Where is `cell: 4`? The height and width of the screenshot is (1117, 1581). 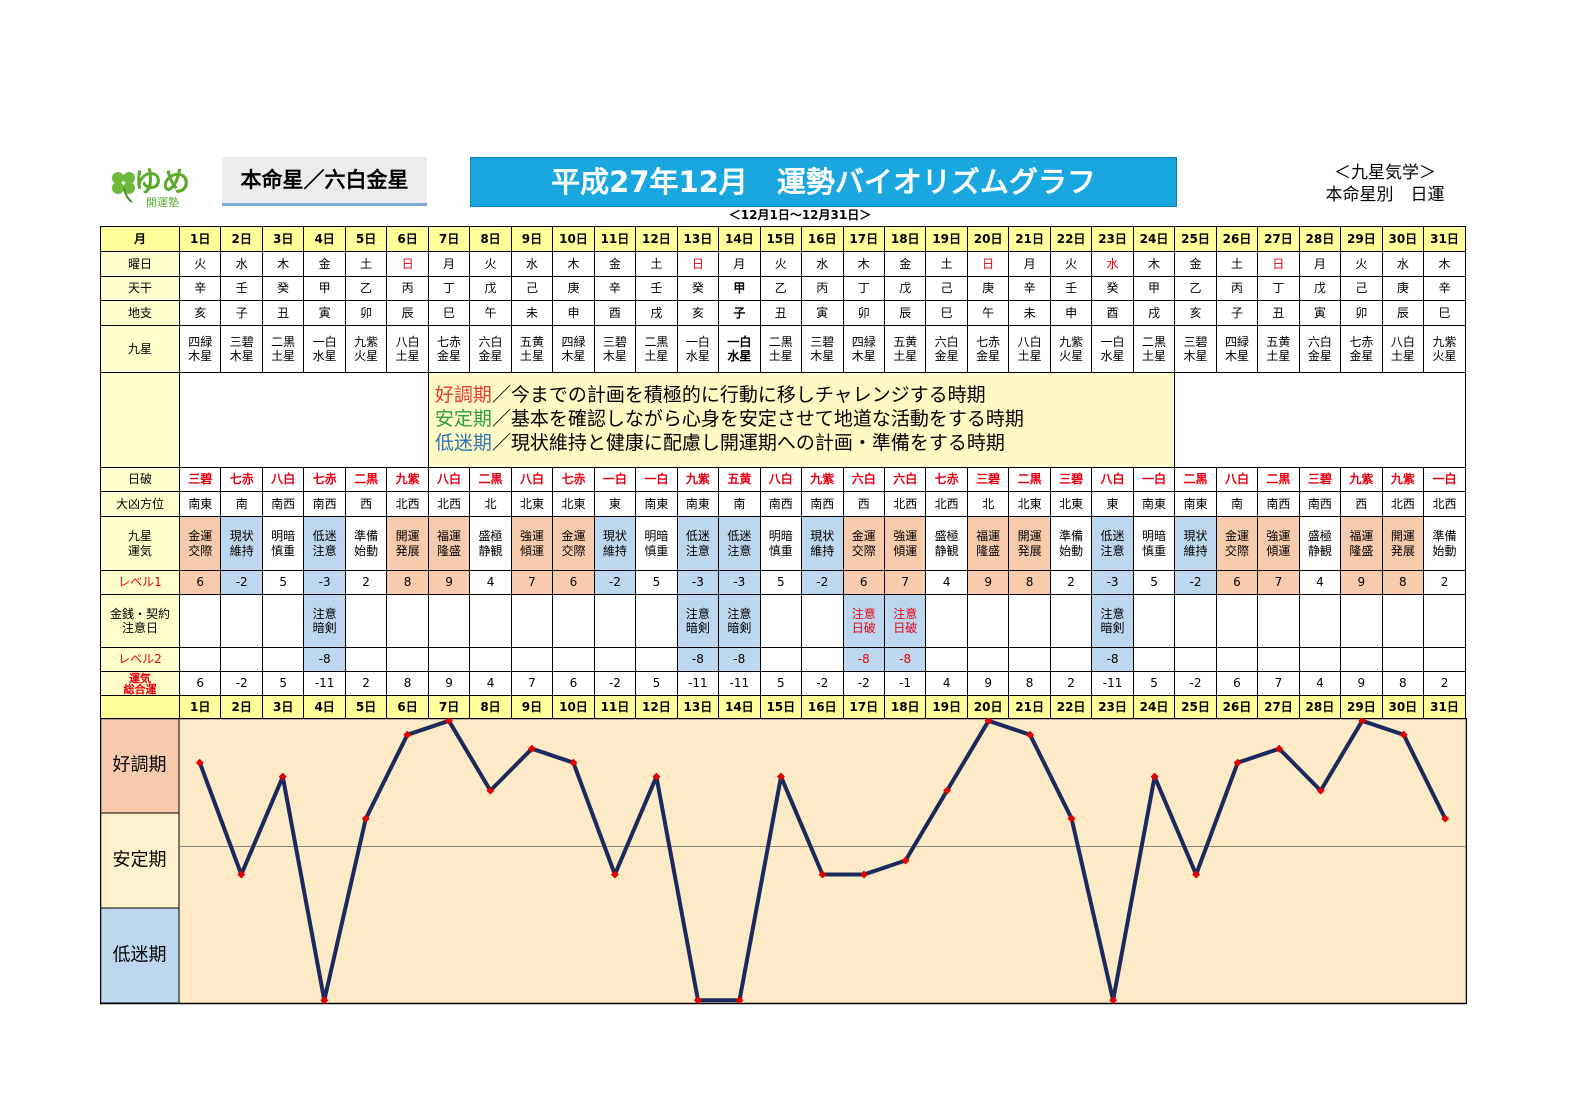
cell: 4 is located at coordinates (946, 683).